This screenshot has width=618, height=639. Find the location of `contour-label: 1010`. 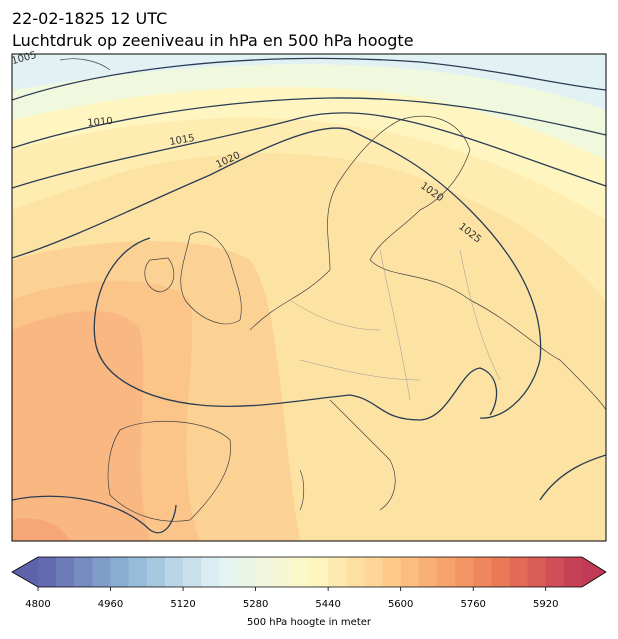

contour-label: 1010 is located at coordinates (100, 122).